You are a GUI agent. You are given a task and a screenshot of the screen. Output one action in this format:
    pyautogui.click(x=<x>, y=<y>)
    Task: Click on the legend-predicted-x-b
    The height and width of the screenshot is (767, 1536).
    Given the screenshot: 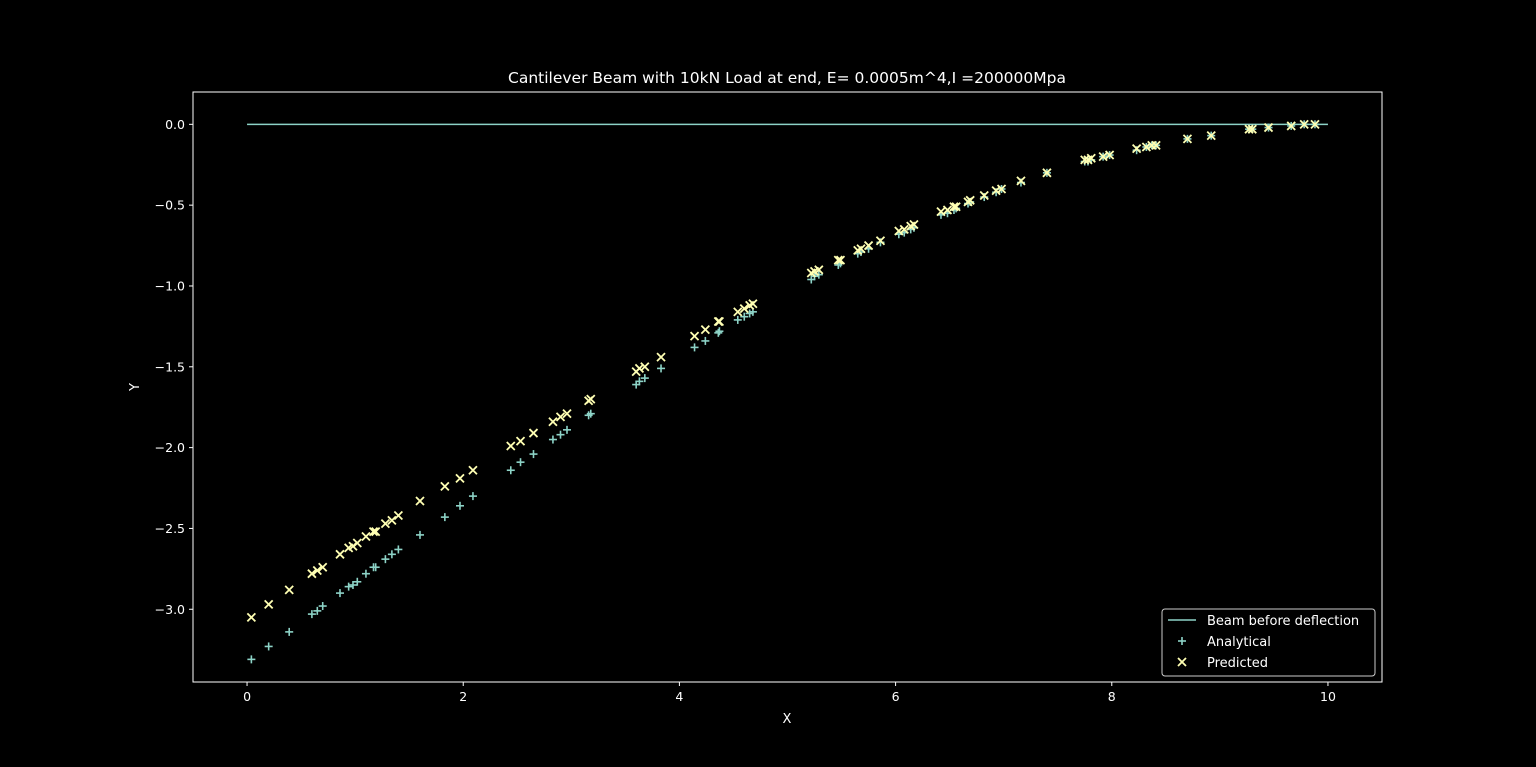 What is the action you would take?
    pyautogui.click(x=1182, y=662)
    